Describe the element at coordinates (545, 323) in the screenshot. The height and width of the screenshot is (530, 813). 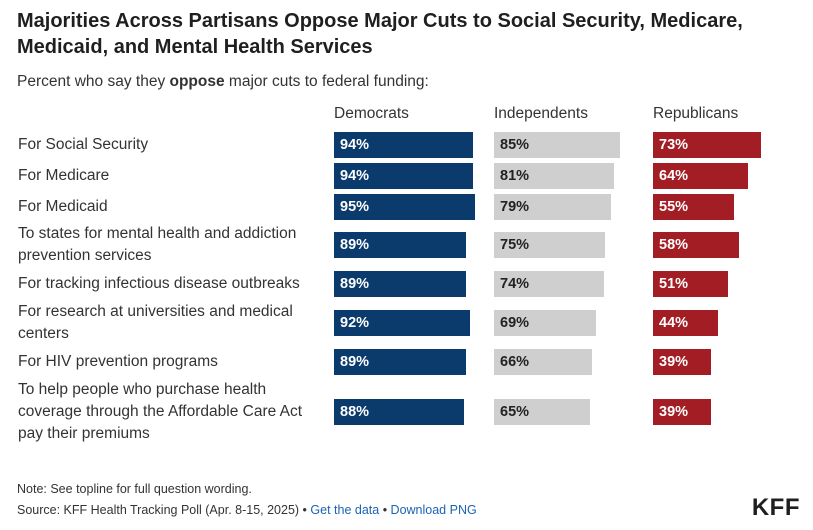
I see `bar-ind: 69%` at that location.